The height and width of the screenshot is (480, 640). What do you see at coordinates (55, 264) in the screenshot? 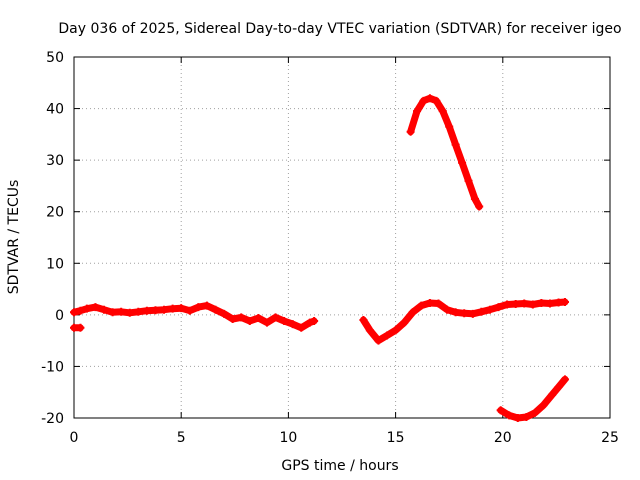
I see `y-tick-label: 10` at bounding box center [55, 264].